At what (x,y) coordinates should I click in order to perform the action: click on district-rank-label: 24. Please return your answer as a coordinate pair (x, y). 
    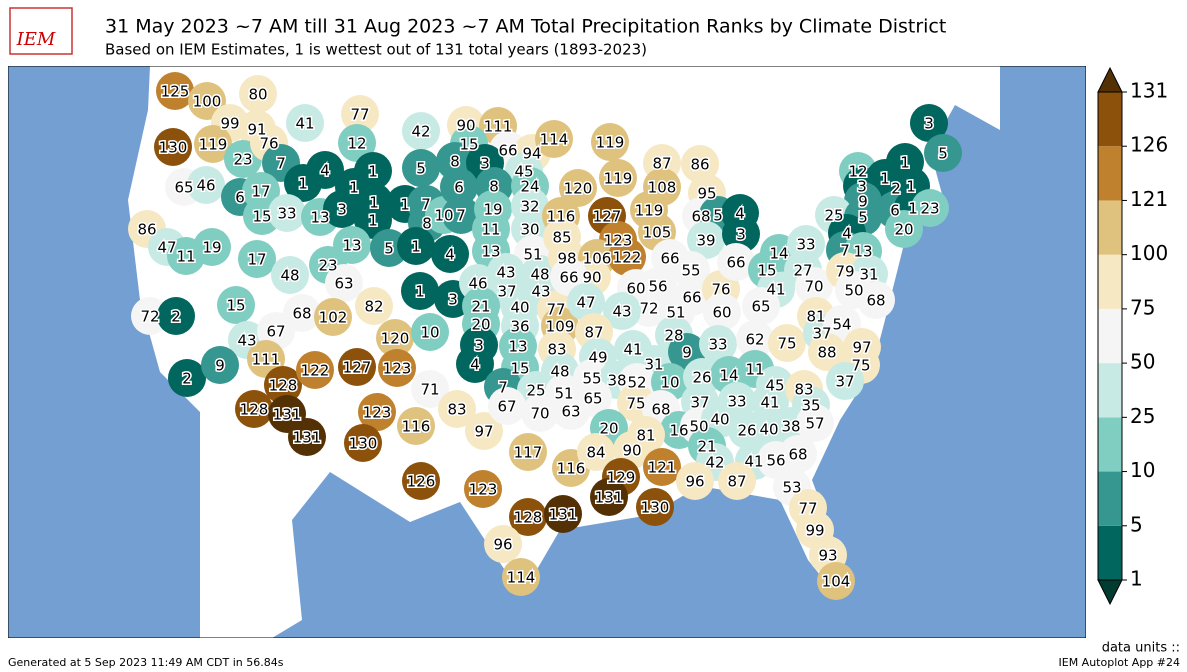
    Looking at the image, I should click on (529, 187).